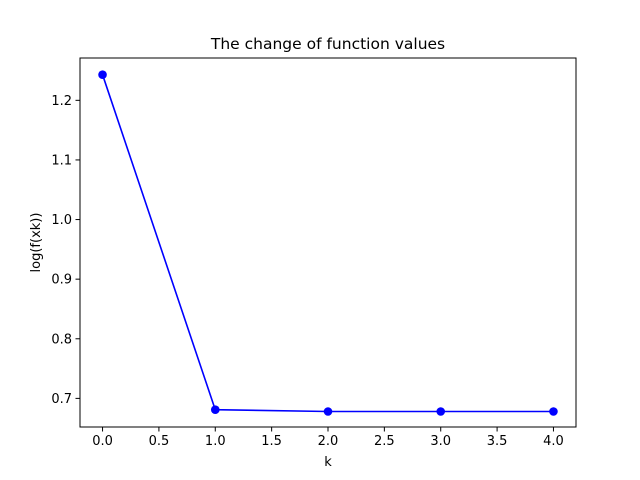 The height and width of the screenshot is (480, 640). What do you see at coordinates (61, 160) in the screenshot?
I see `y-tick-label: 1.1` at bounding box center [61, 160].